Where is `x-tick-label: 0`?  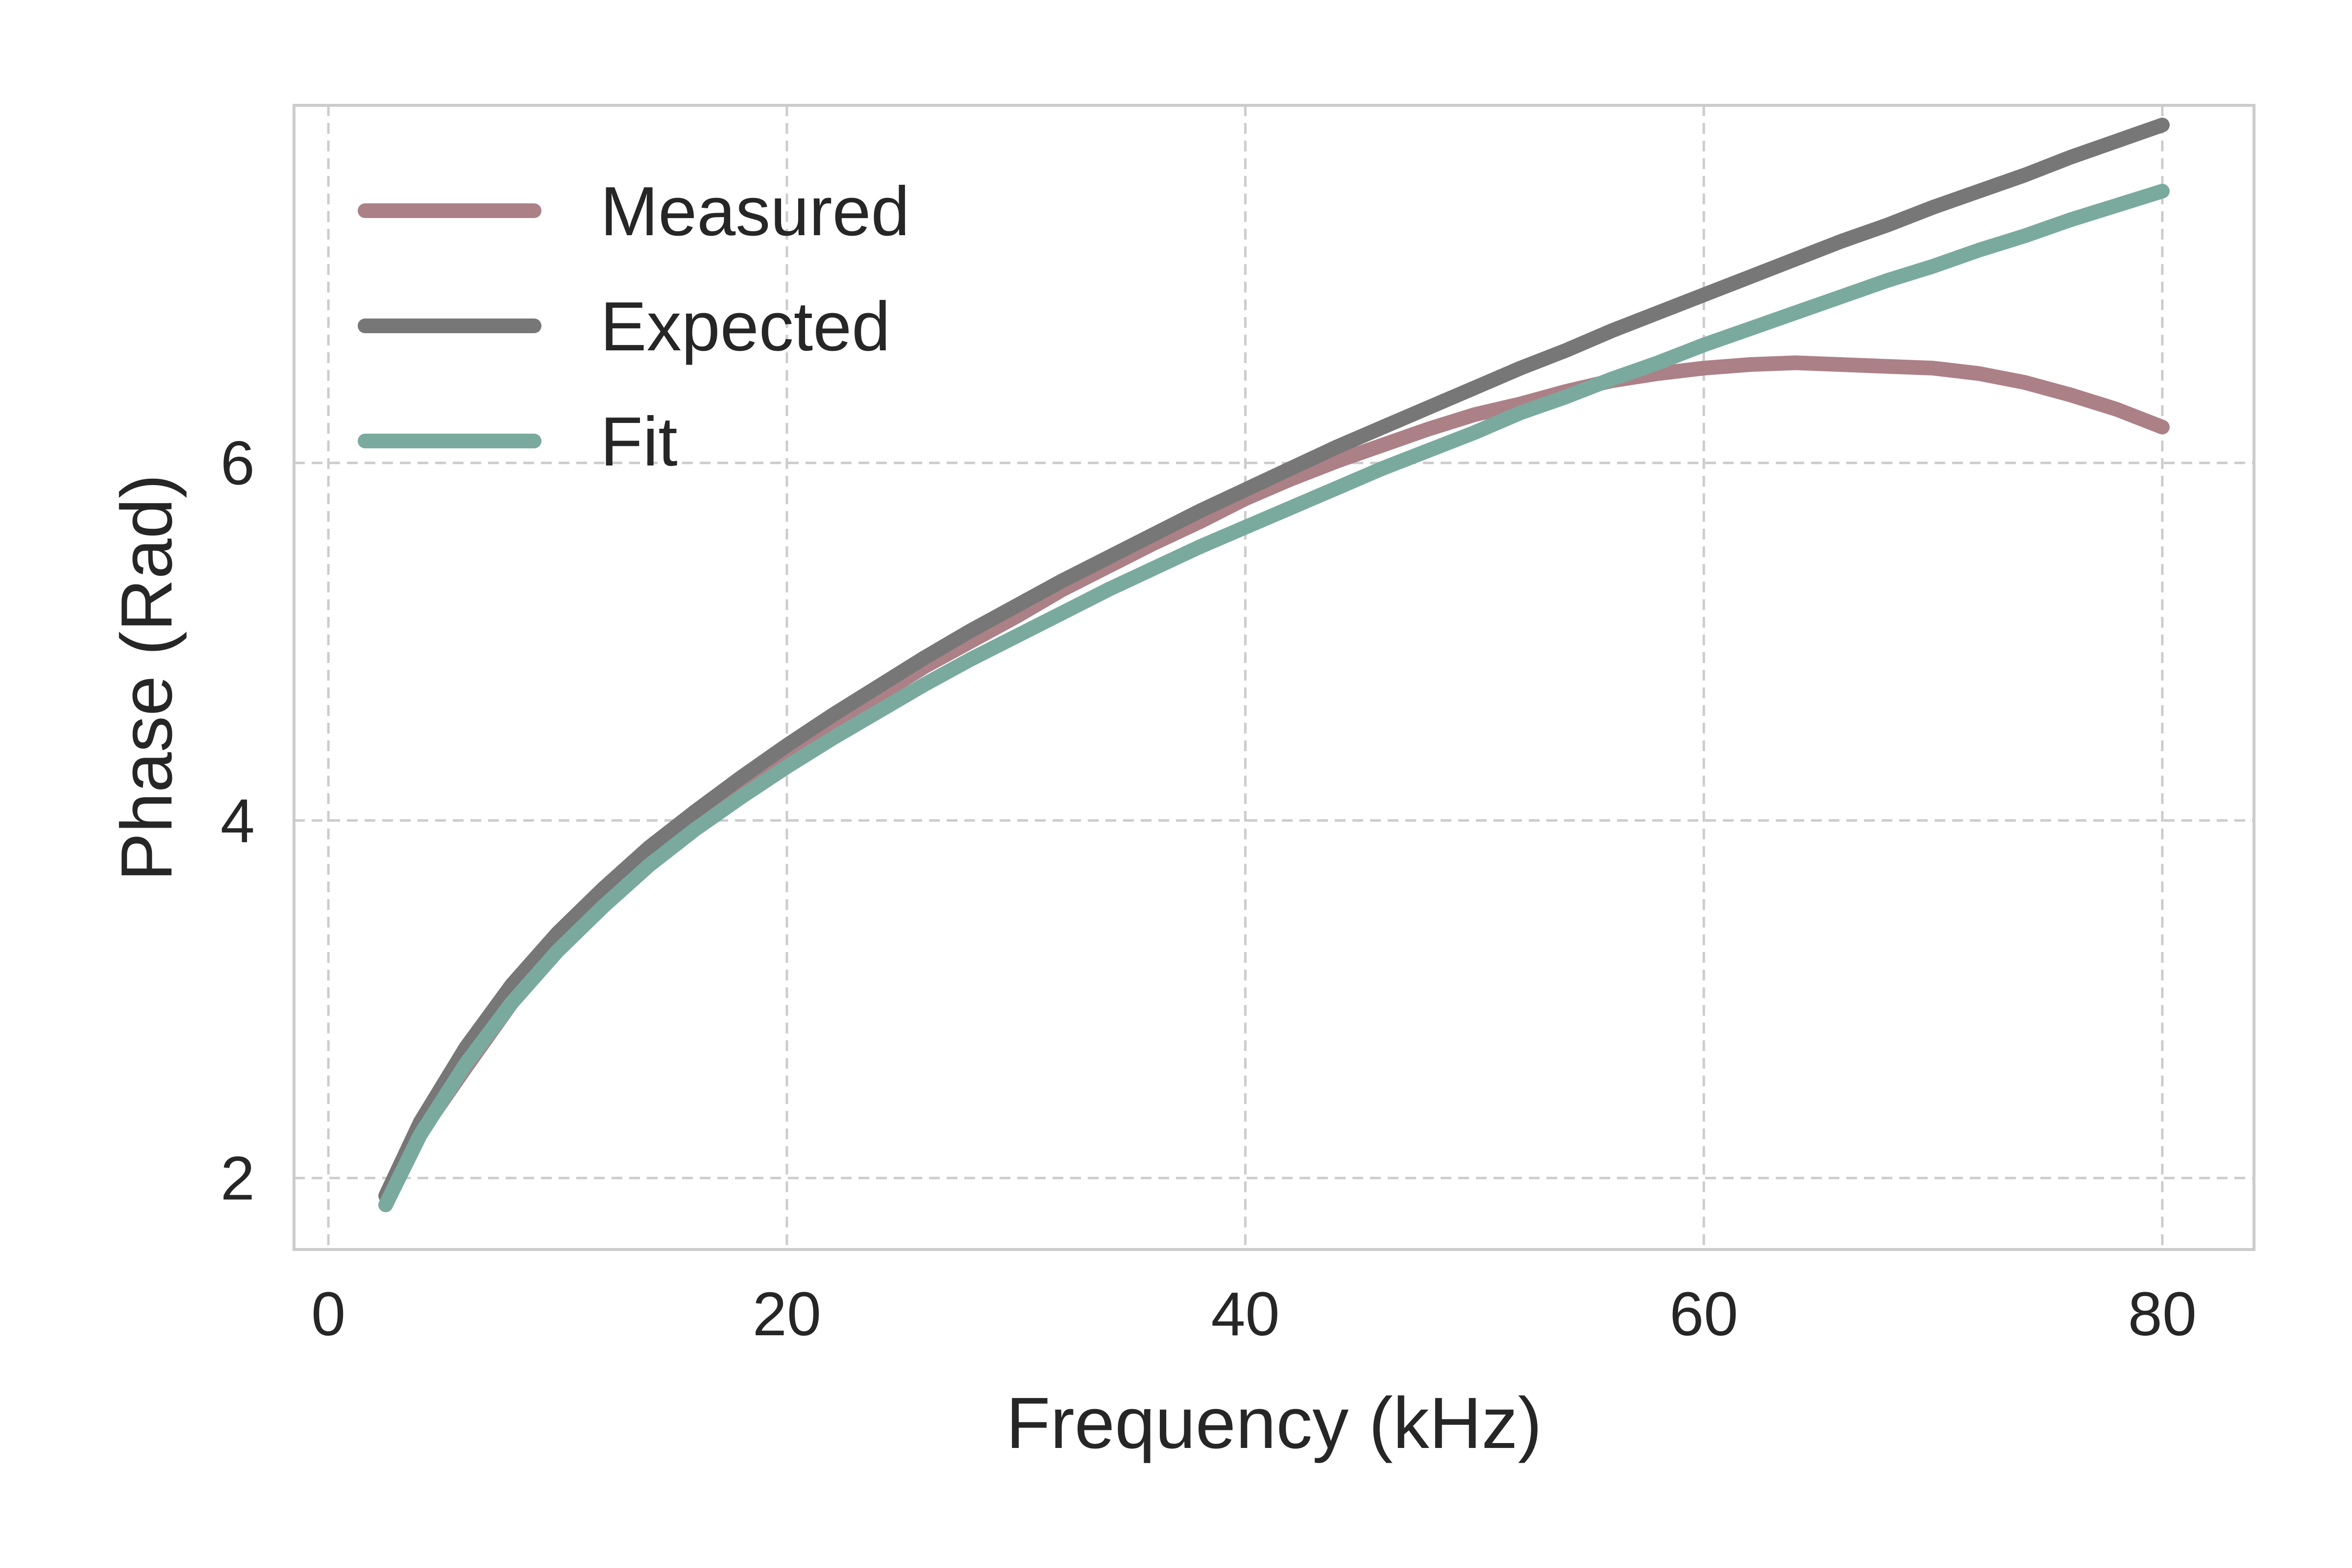
x-tick-label: 0 is located at coordinates (328, 1313).